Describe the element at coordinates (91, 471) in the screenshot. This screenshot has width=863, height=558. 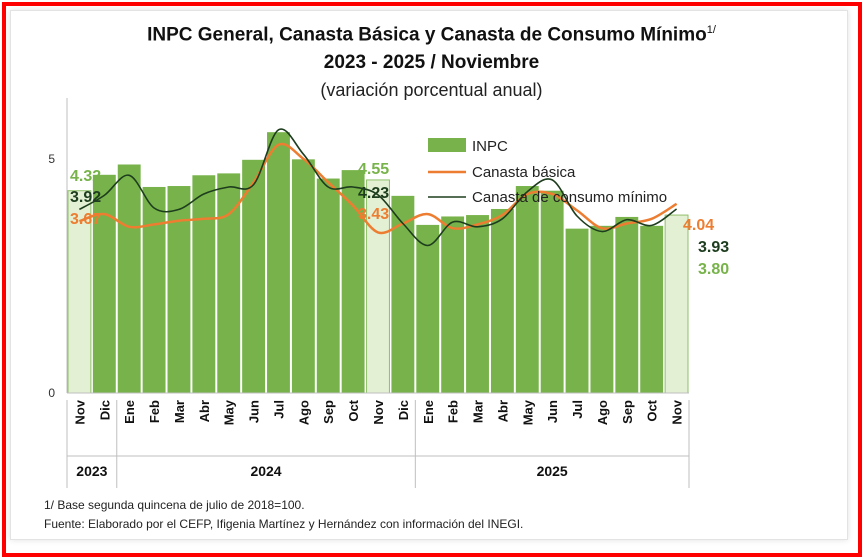
I see `year-label: 2023` at that location.